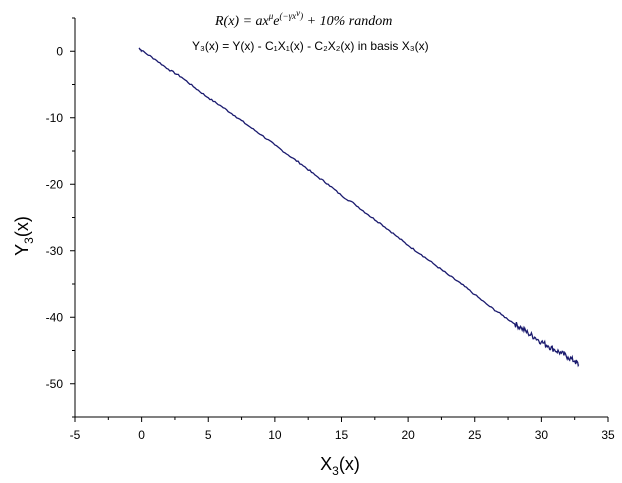 The height and width of the screenshot is (483, 622). I want to click on chart-title-formula: R(x) = axμe(−γxν) + 10% random, so click(303, 18).